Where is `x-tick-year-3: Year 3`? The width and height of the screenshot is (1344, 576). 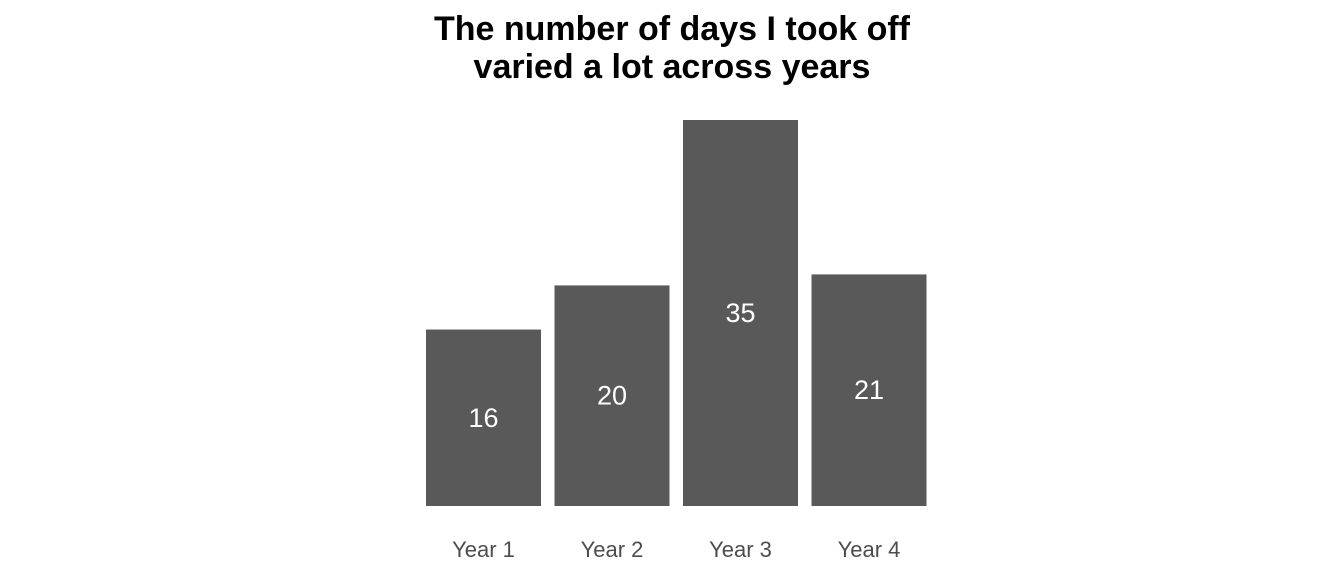 x-tick-year-3: Year 3 is located at coordinates (740, 549).